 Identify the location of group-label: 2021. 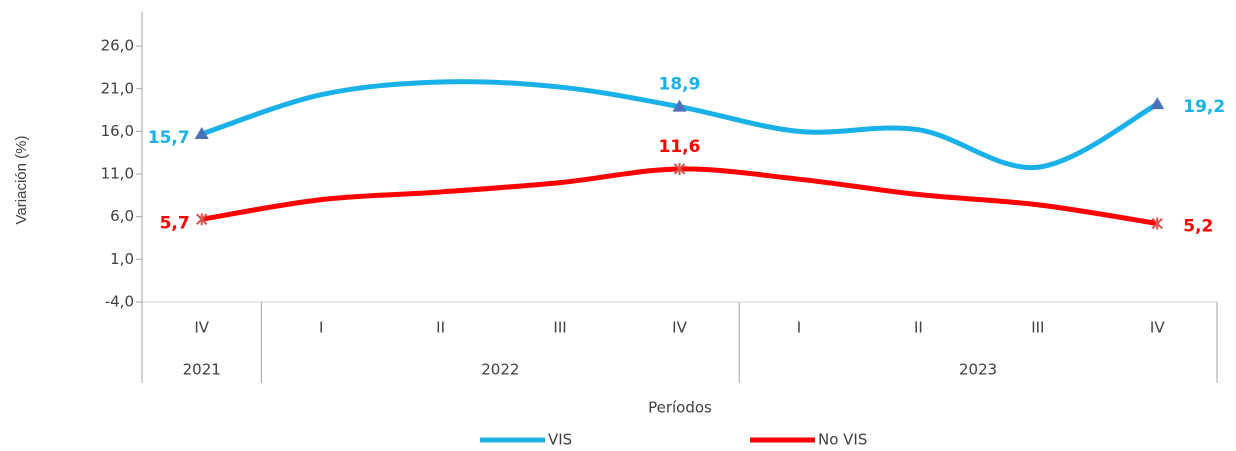
(202, 370).